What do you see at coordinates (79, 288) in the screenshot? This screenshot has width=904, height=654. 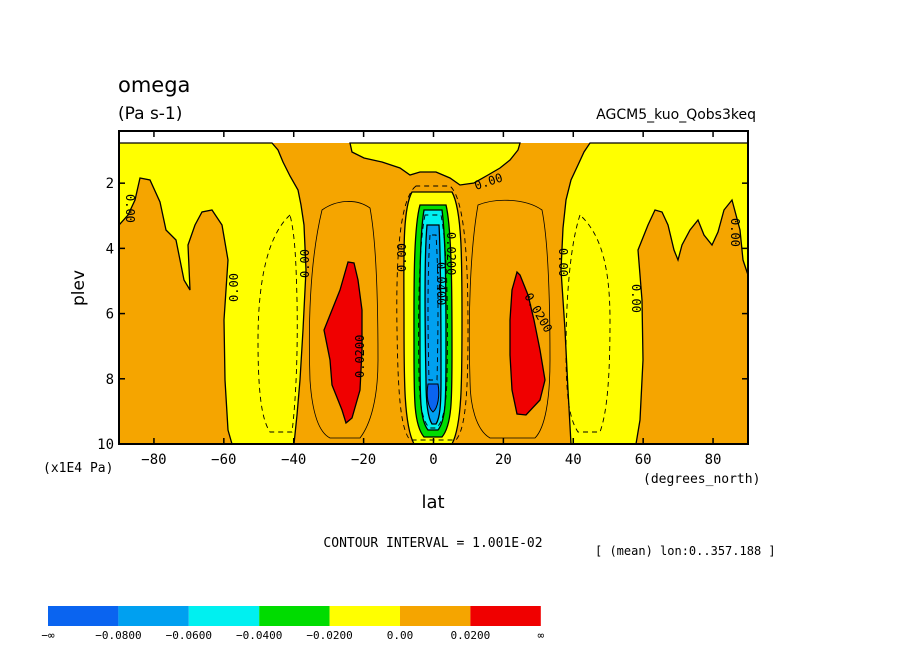 I see `y-axis-title: plev` at bounding box center [79, 288].